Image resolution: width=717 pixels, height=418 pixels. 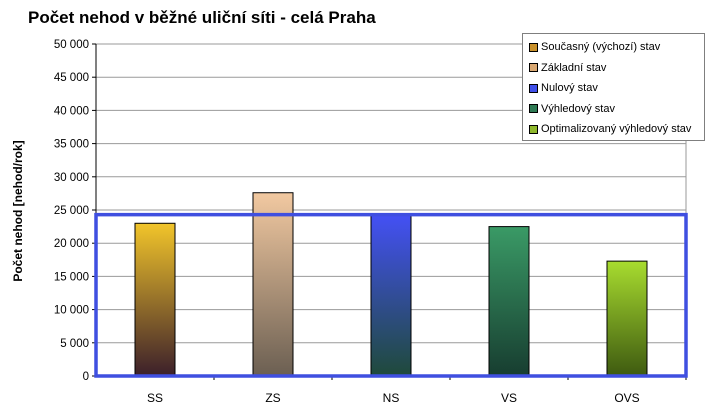 I want to click on y-tick-label: 35 000, so click(x=71, y=145).